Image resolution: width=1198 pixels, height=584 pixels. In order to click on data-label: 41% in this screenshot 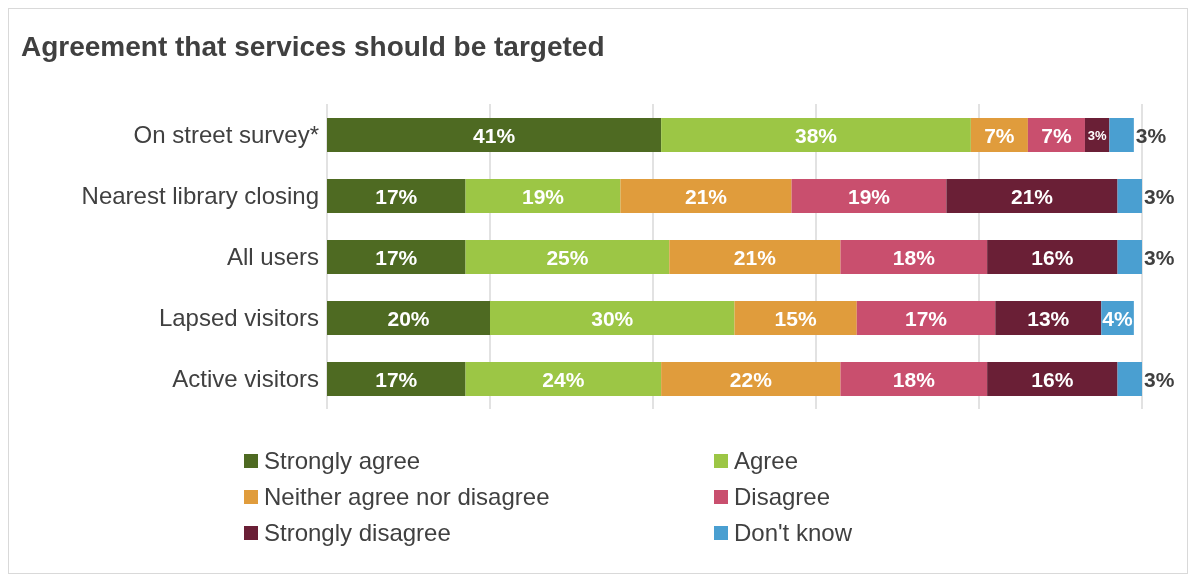, I will do `click(494, 135)`.